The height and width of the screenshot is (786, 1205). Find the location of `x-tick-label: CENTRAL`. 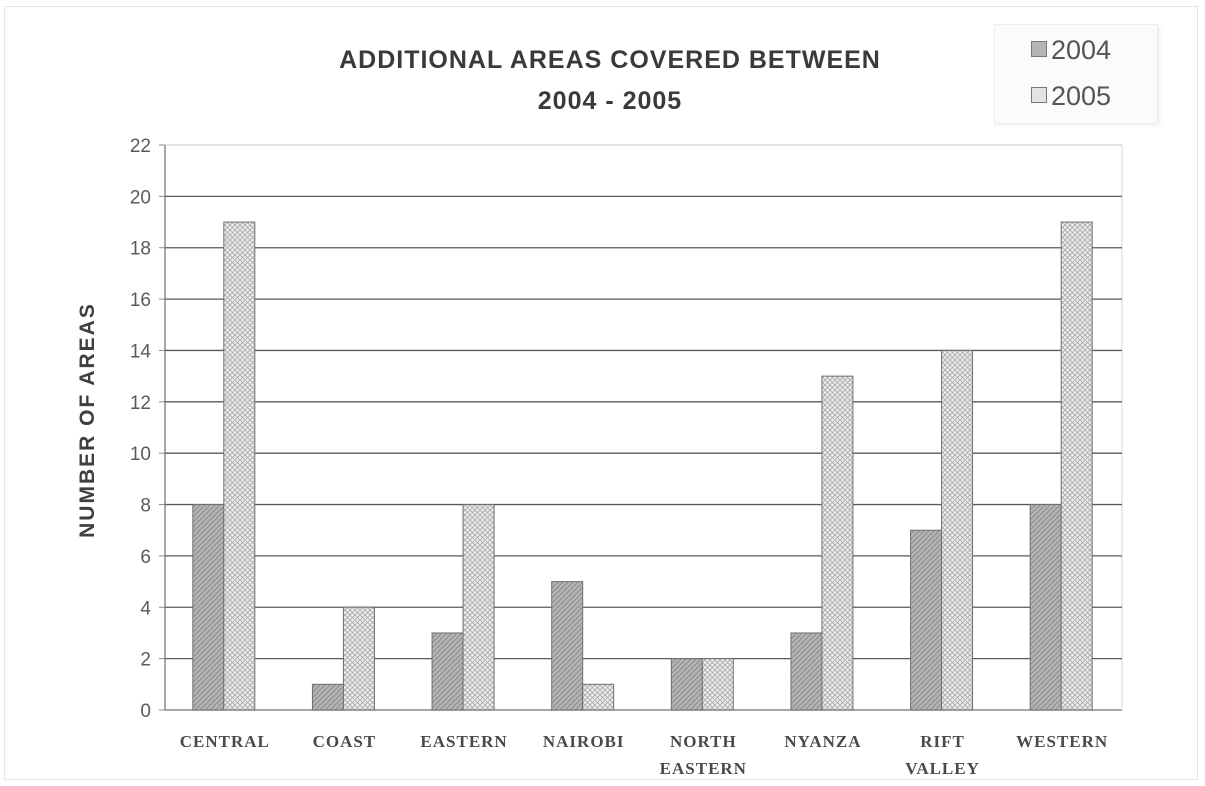

x-tick-label: CENTRAL is located at coordinates (225, 741).